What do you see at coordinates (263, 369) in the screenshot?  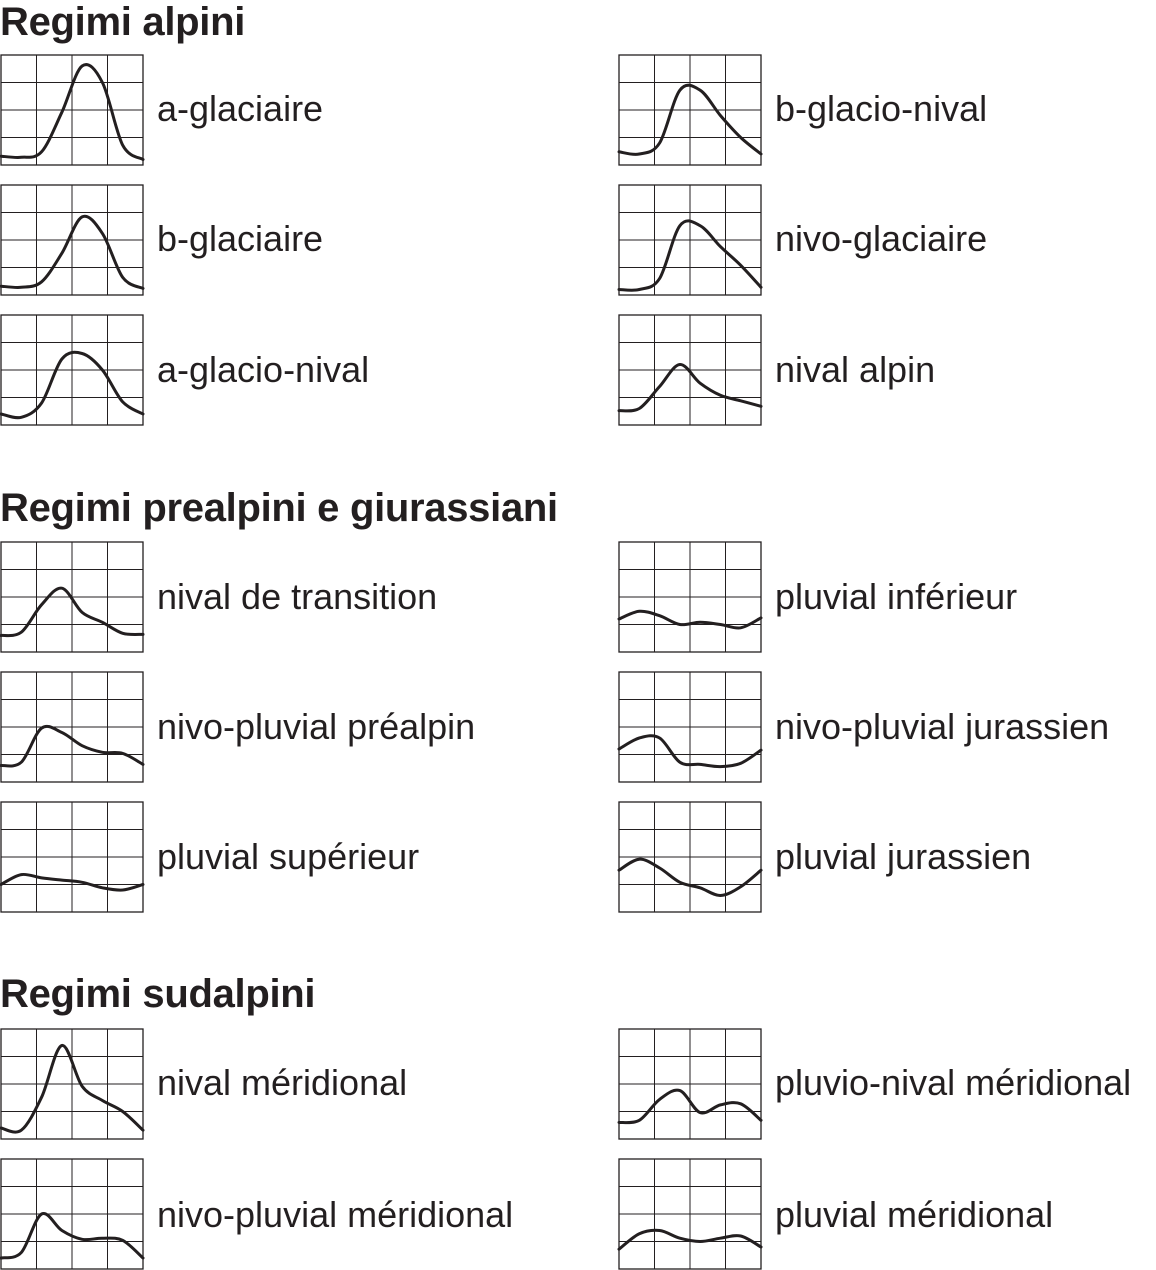 I see `regime-label: a-glacio-nival` at bounding box center [263, 369].